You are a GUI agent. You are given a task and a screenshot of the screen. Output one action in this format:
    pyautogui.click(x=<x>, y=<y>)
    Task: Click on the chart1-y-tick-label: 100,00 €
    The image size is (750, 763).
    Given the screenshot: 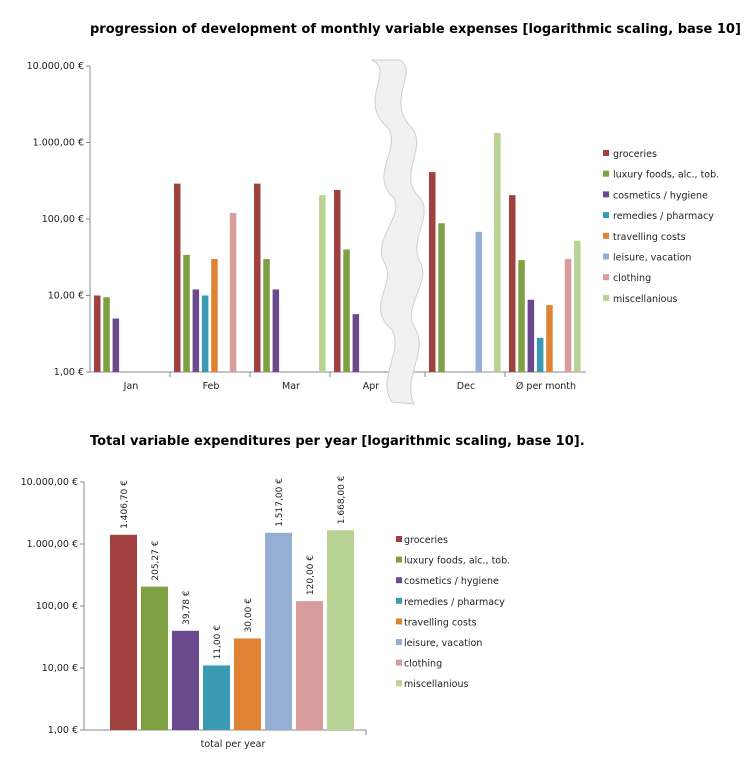 What is the action you would take?
    pyautogui.click(x=63, y=219)
    